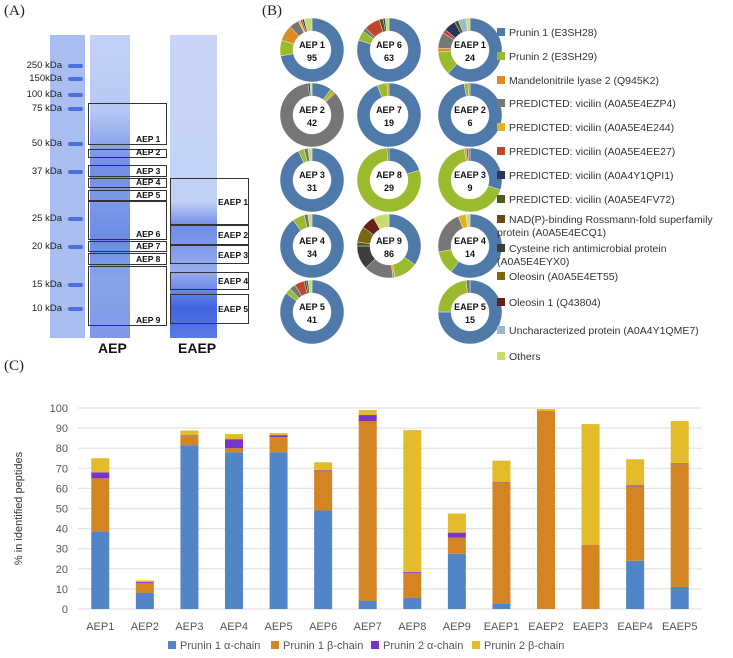  What do you see at coordinates (613, 277) in the screenshot?
I see `legend-item: Oleosin (A0A5E4ET55)` at bounding box center [613, 277].